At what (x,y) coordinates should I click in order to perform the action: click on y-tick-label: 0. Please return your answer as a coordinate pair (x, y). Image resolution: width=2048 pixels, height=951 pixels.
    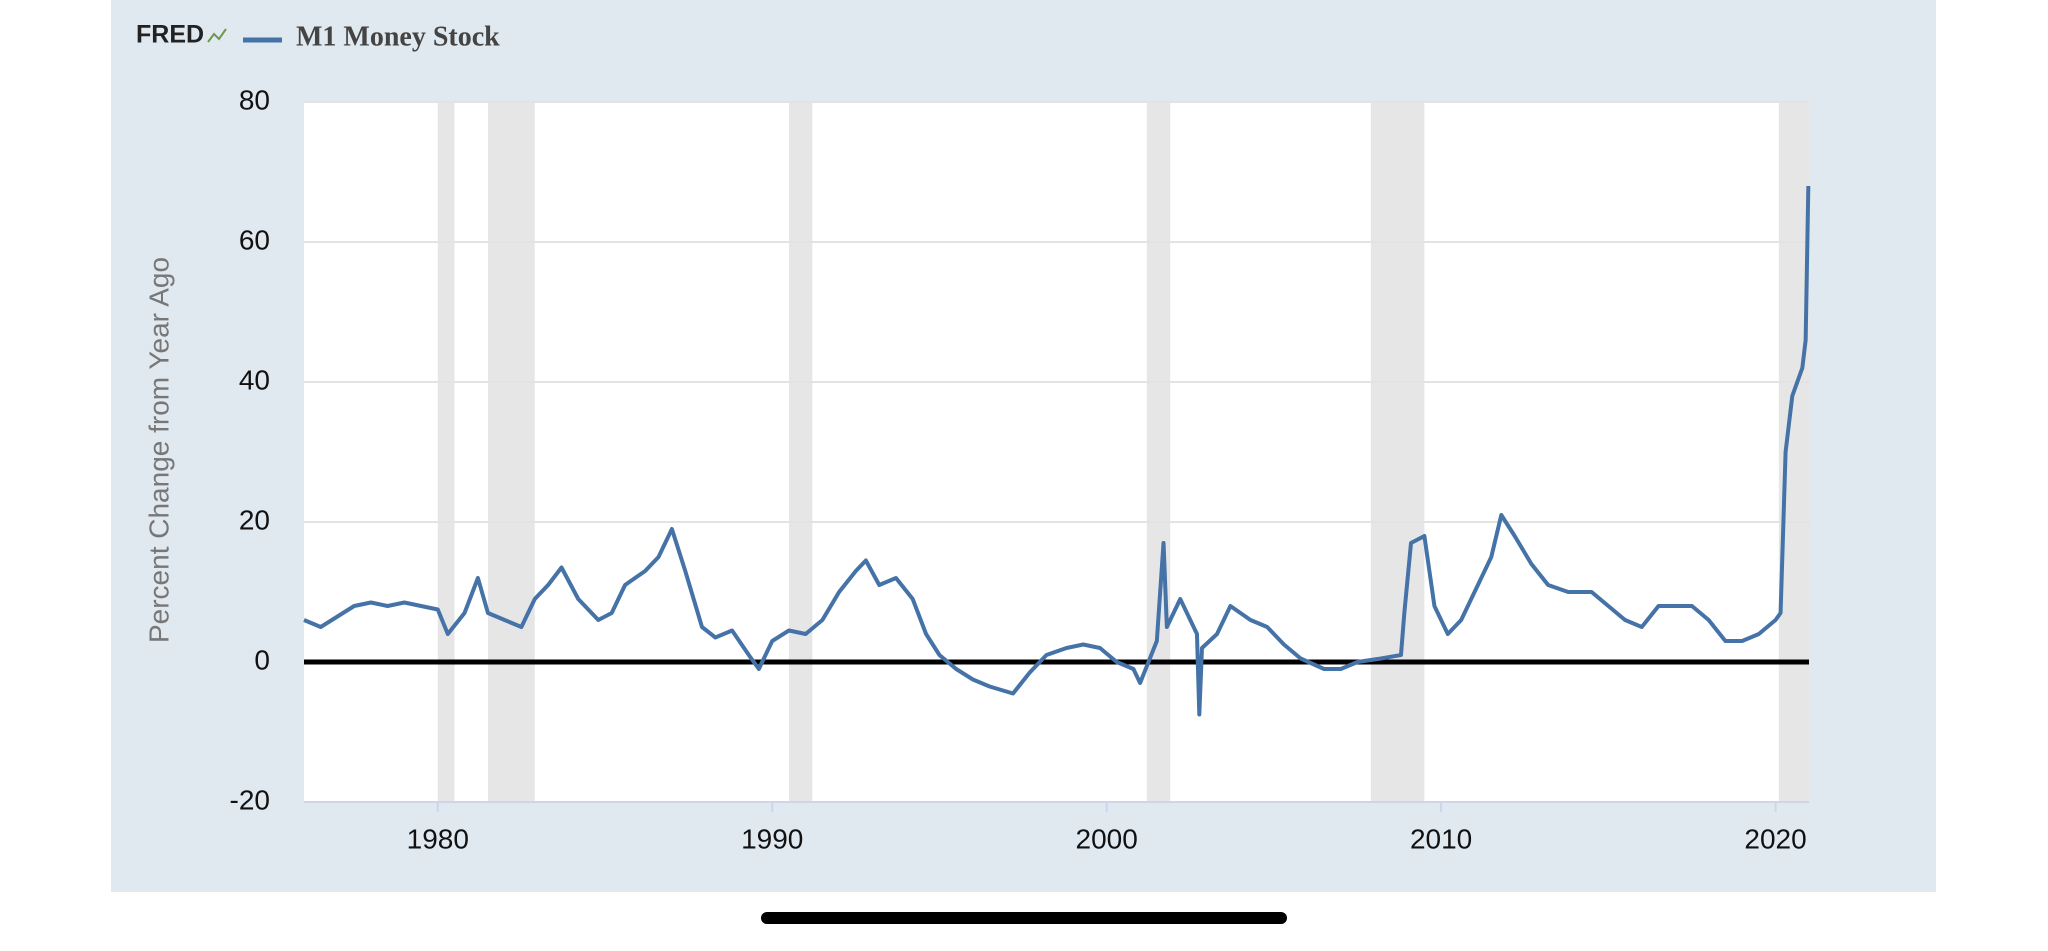
    Looking at the image, I should click on (262, 659).